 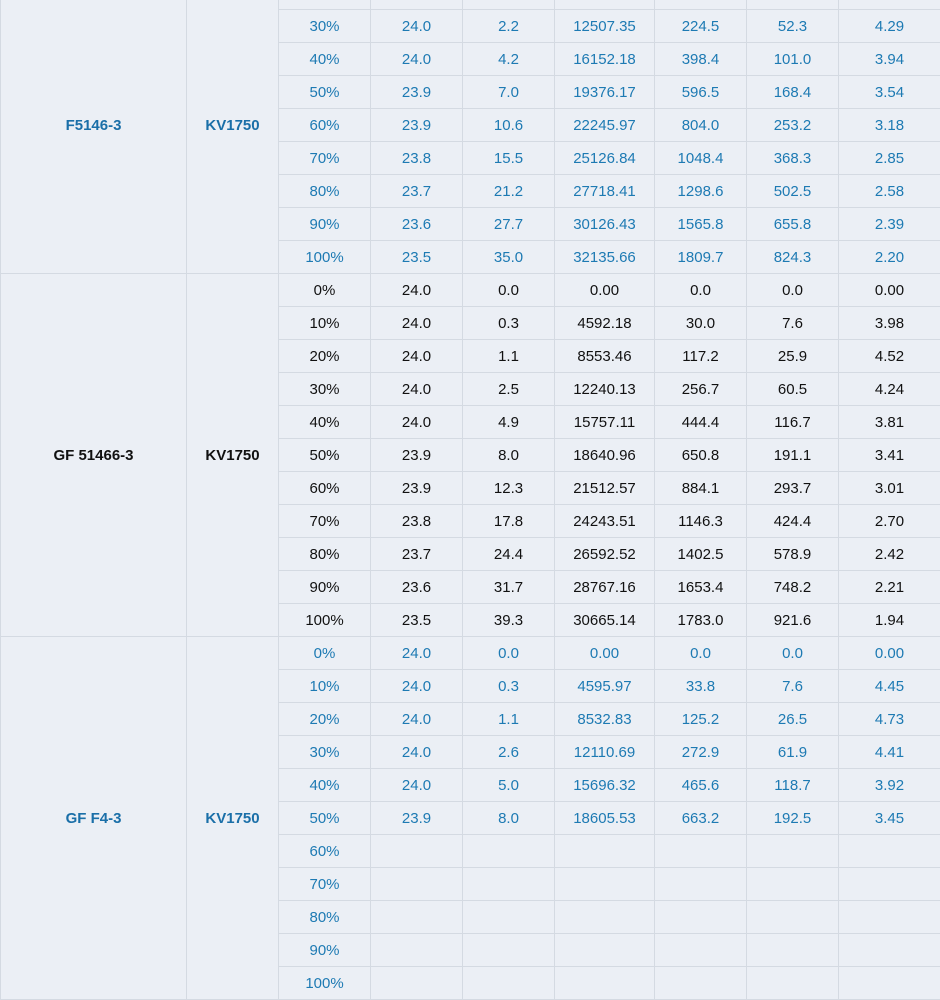 What do you see at coordinates (701, 59) in the screenshot?
I see `thrust-cell: 398.4` at bounding box center [701, 59].